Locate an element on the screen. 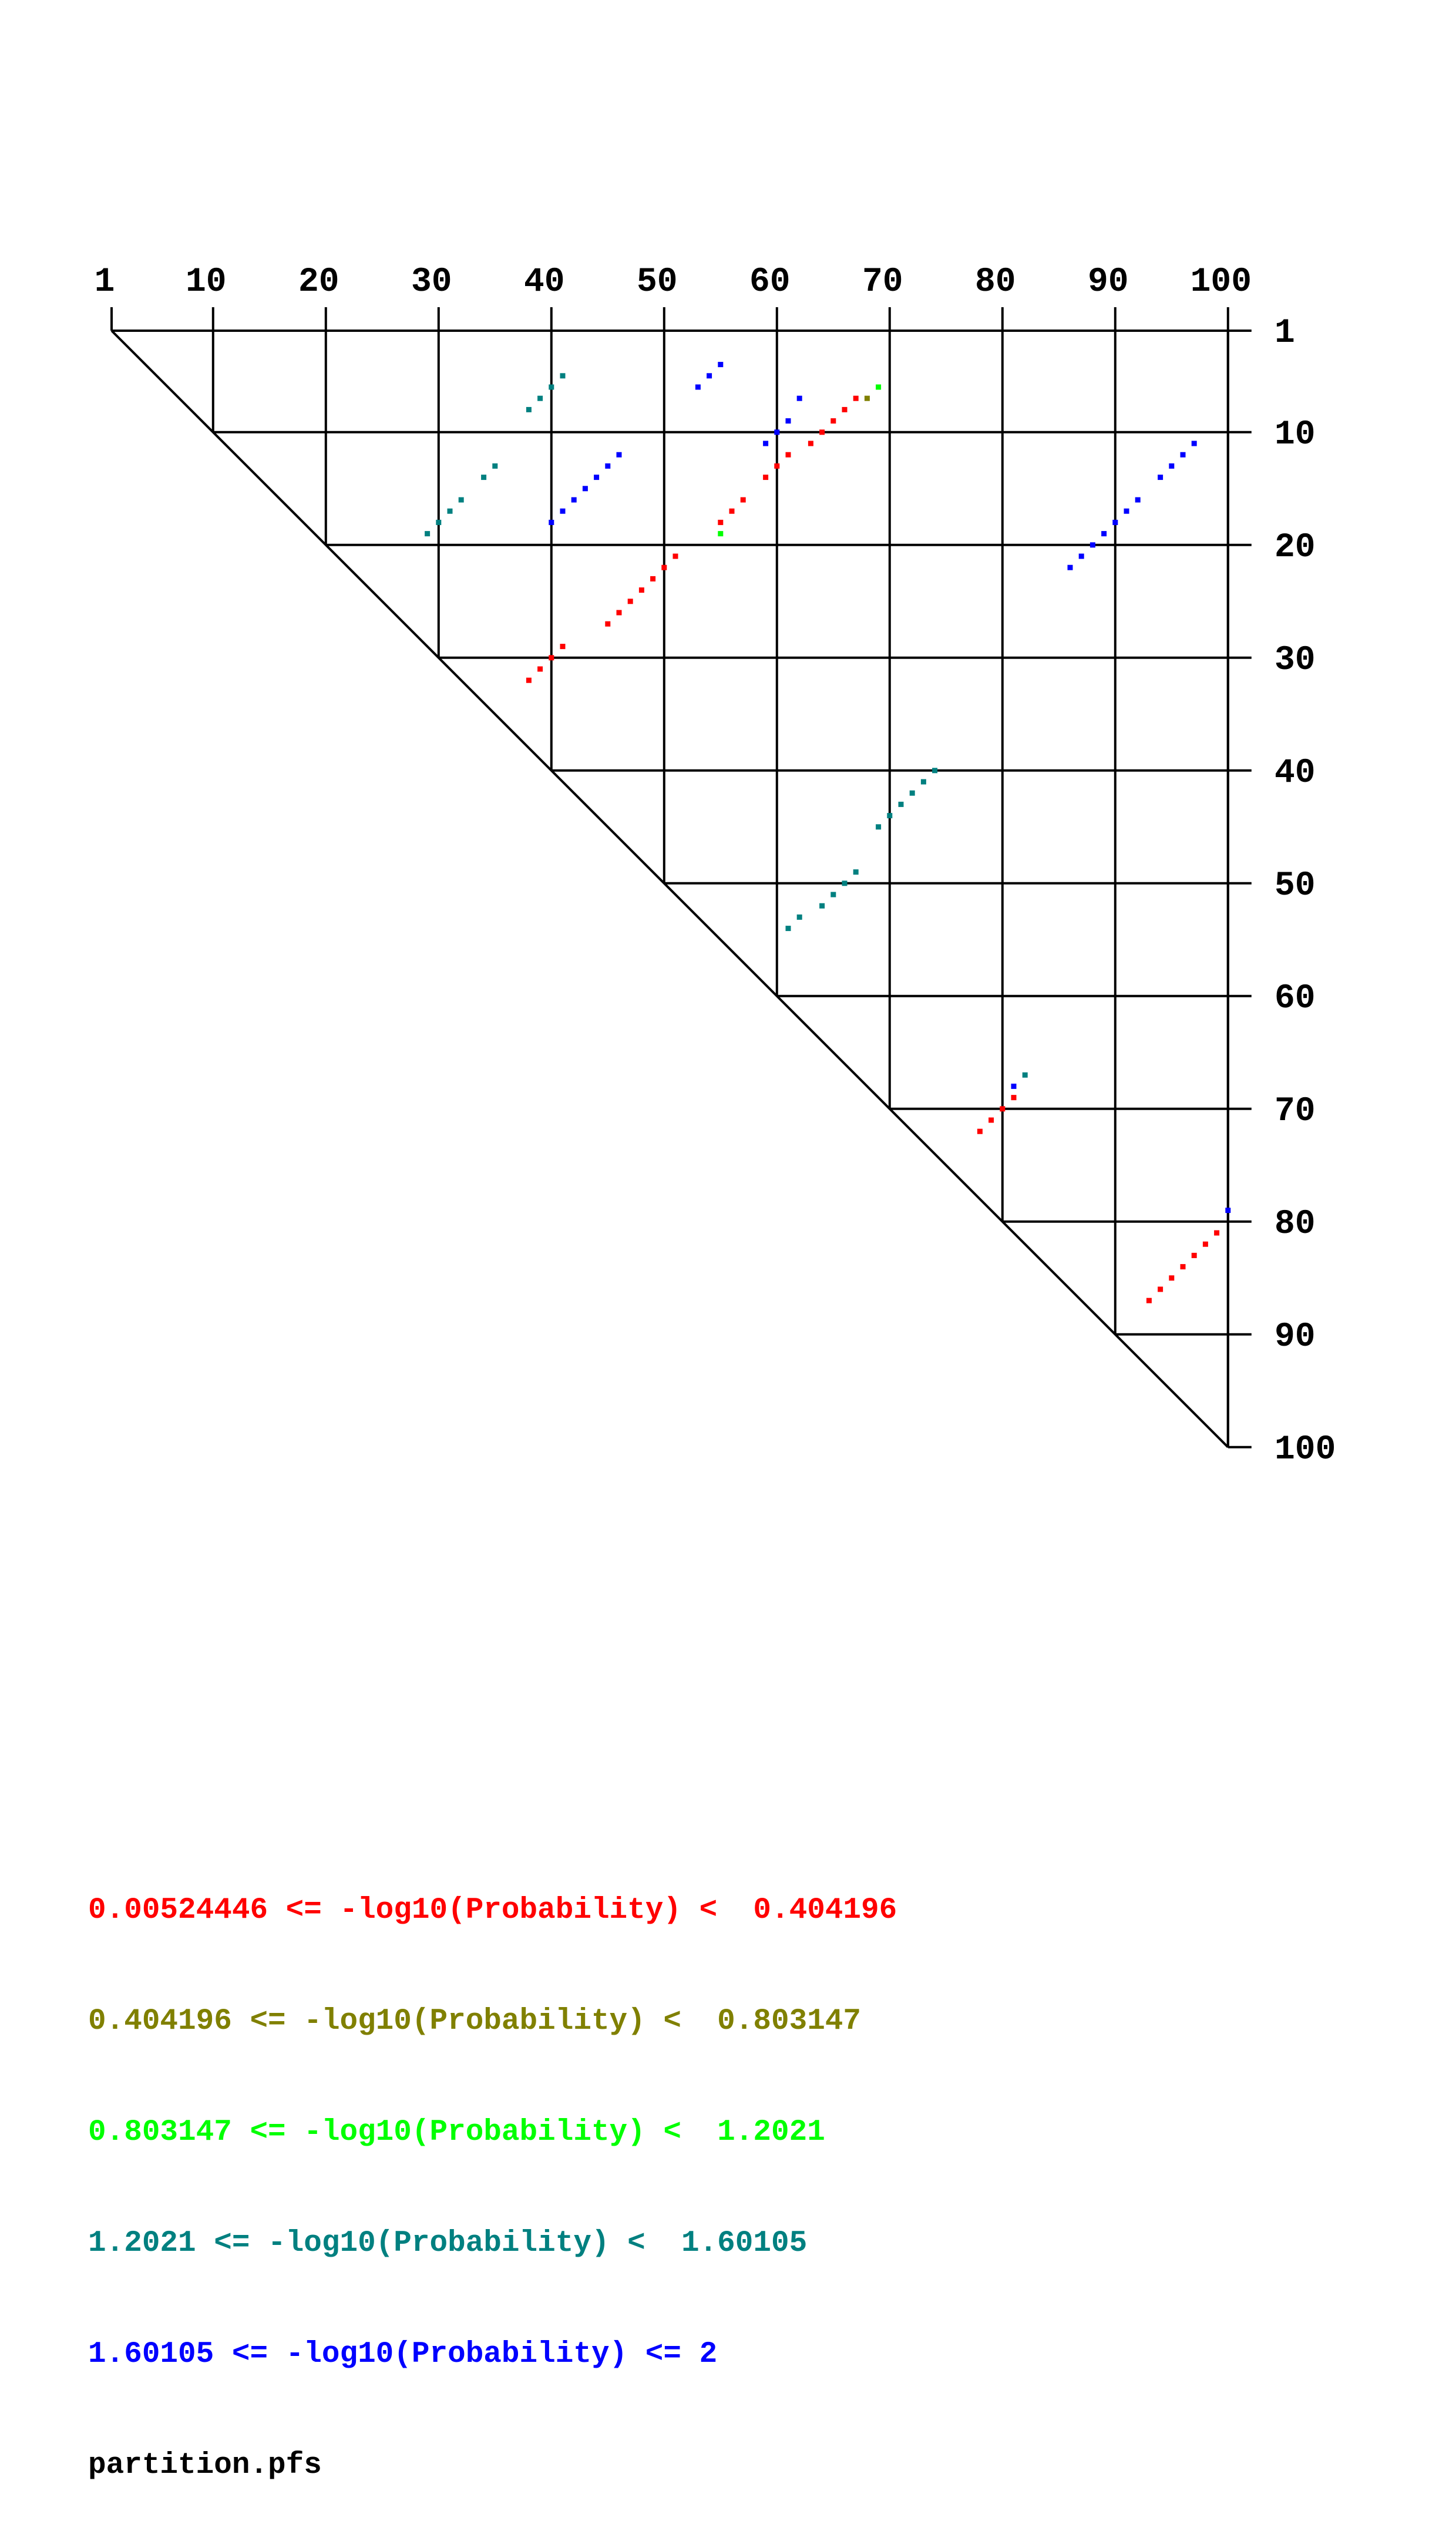 The width and height of the screenshot is (1456, 2521). top-tick-label: 70 is located at coordinates (882, 282).